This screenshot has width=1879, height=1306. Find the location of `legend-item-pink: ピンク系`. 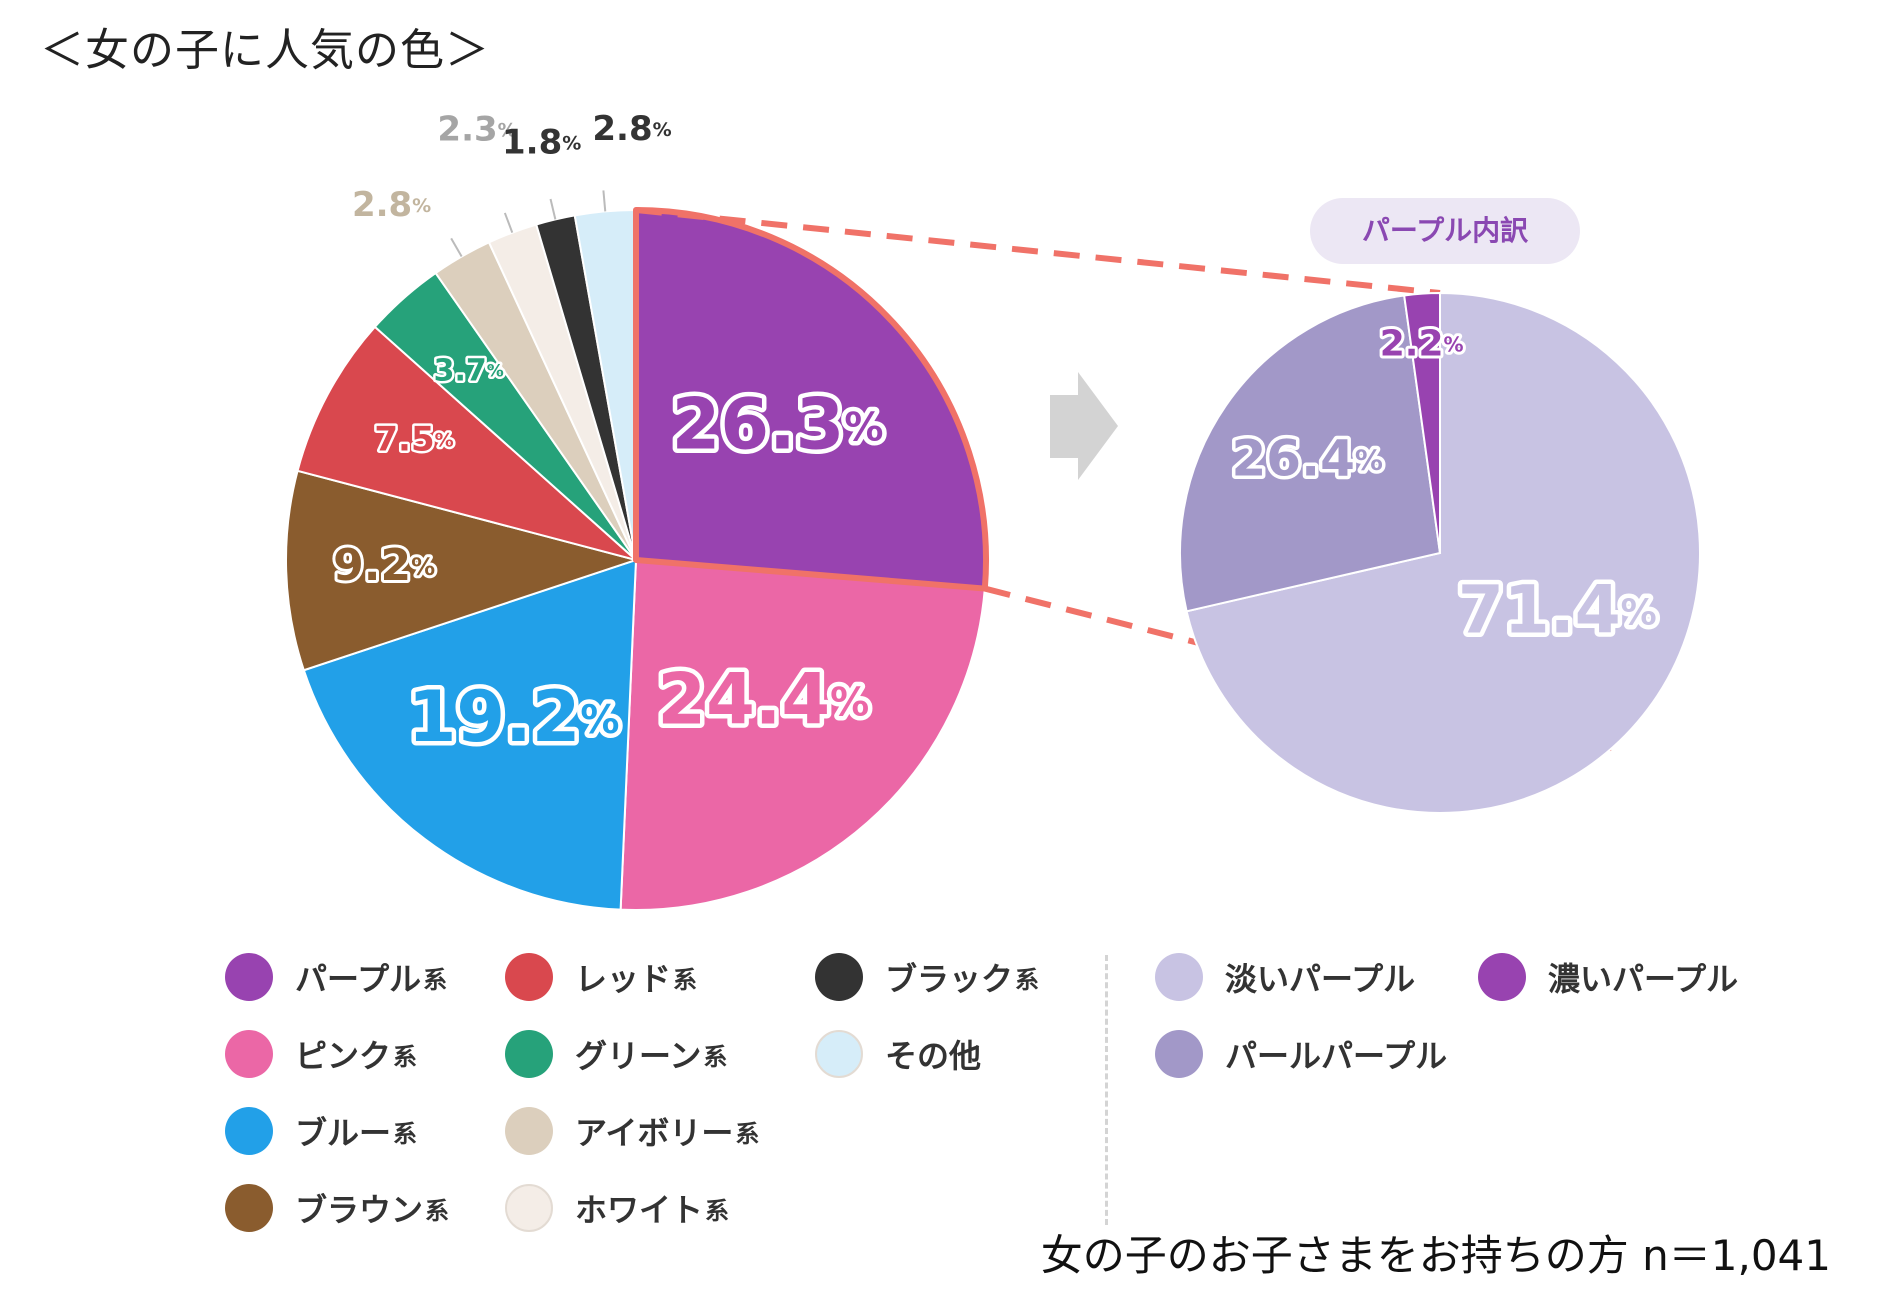

legend-item-pink: ピンク系 is located at coordinates (321, 1054).